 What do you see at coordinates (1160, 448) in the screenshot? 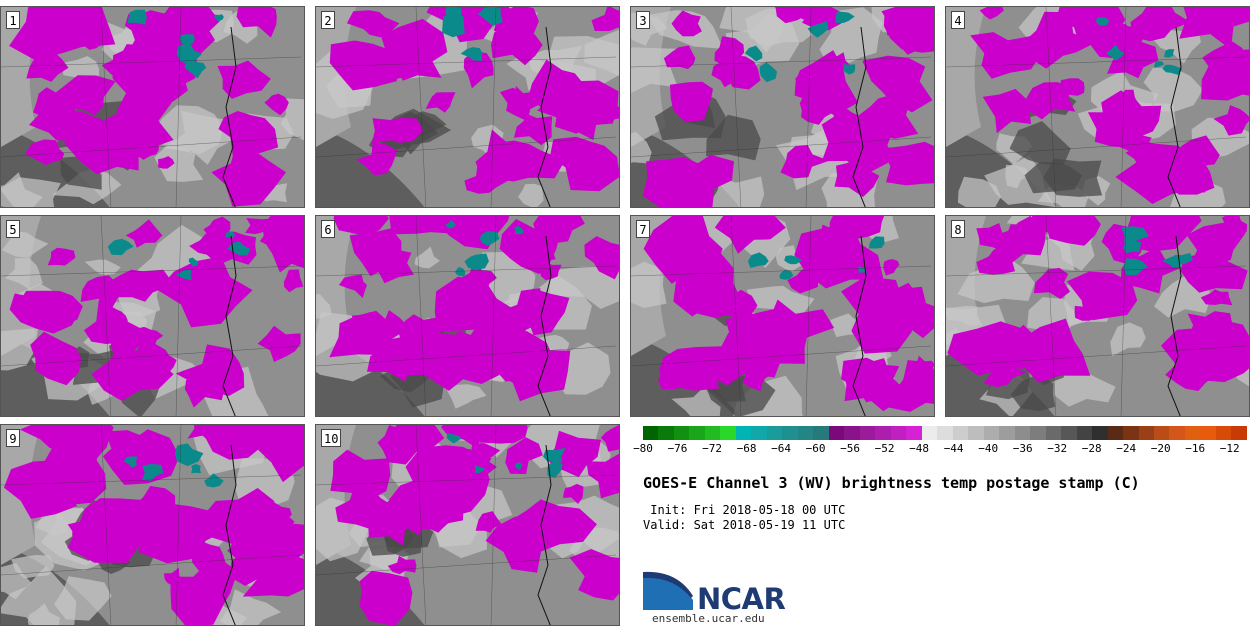
I see `colorbar-tick-label: −20` at bounding box center [1160, 448].